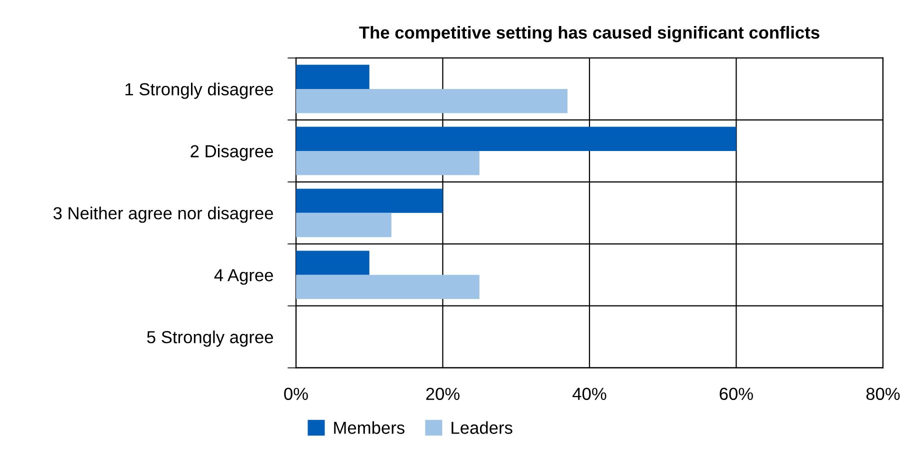 This screenshot has width=915, height=453. I want to click on y-tick-label: 1 Strongly disagree, so click(200, 90).